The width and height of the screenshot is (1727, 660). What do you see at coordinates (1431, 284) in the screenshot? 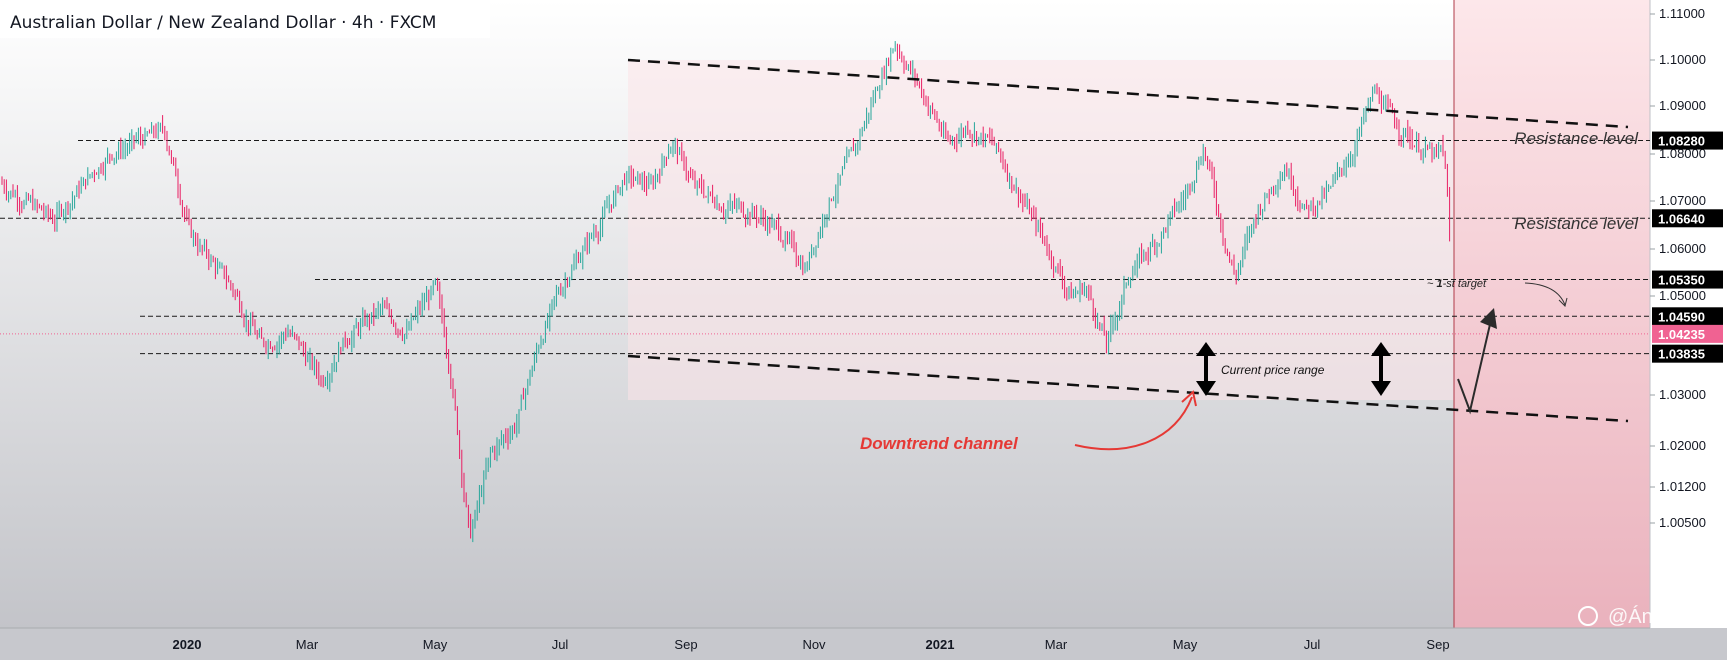
I see `target-label-prefix: ~` at bounding box center [1431, 284].